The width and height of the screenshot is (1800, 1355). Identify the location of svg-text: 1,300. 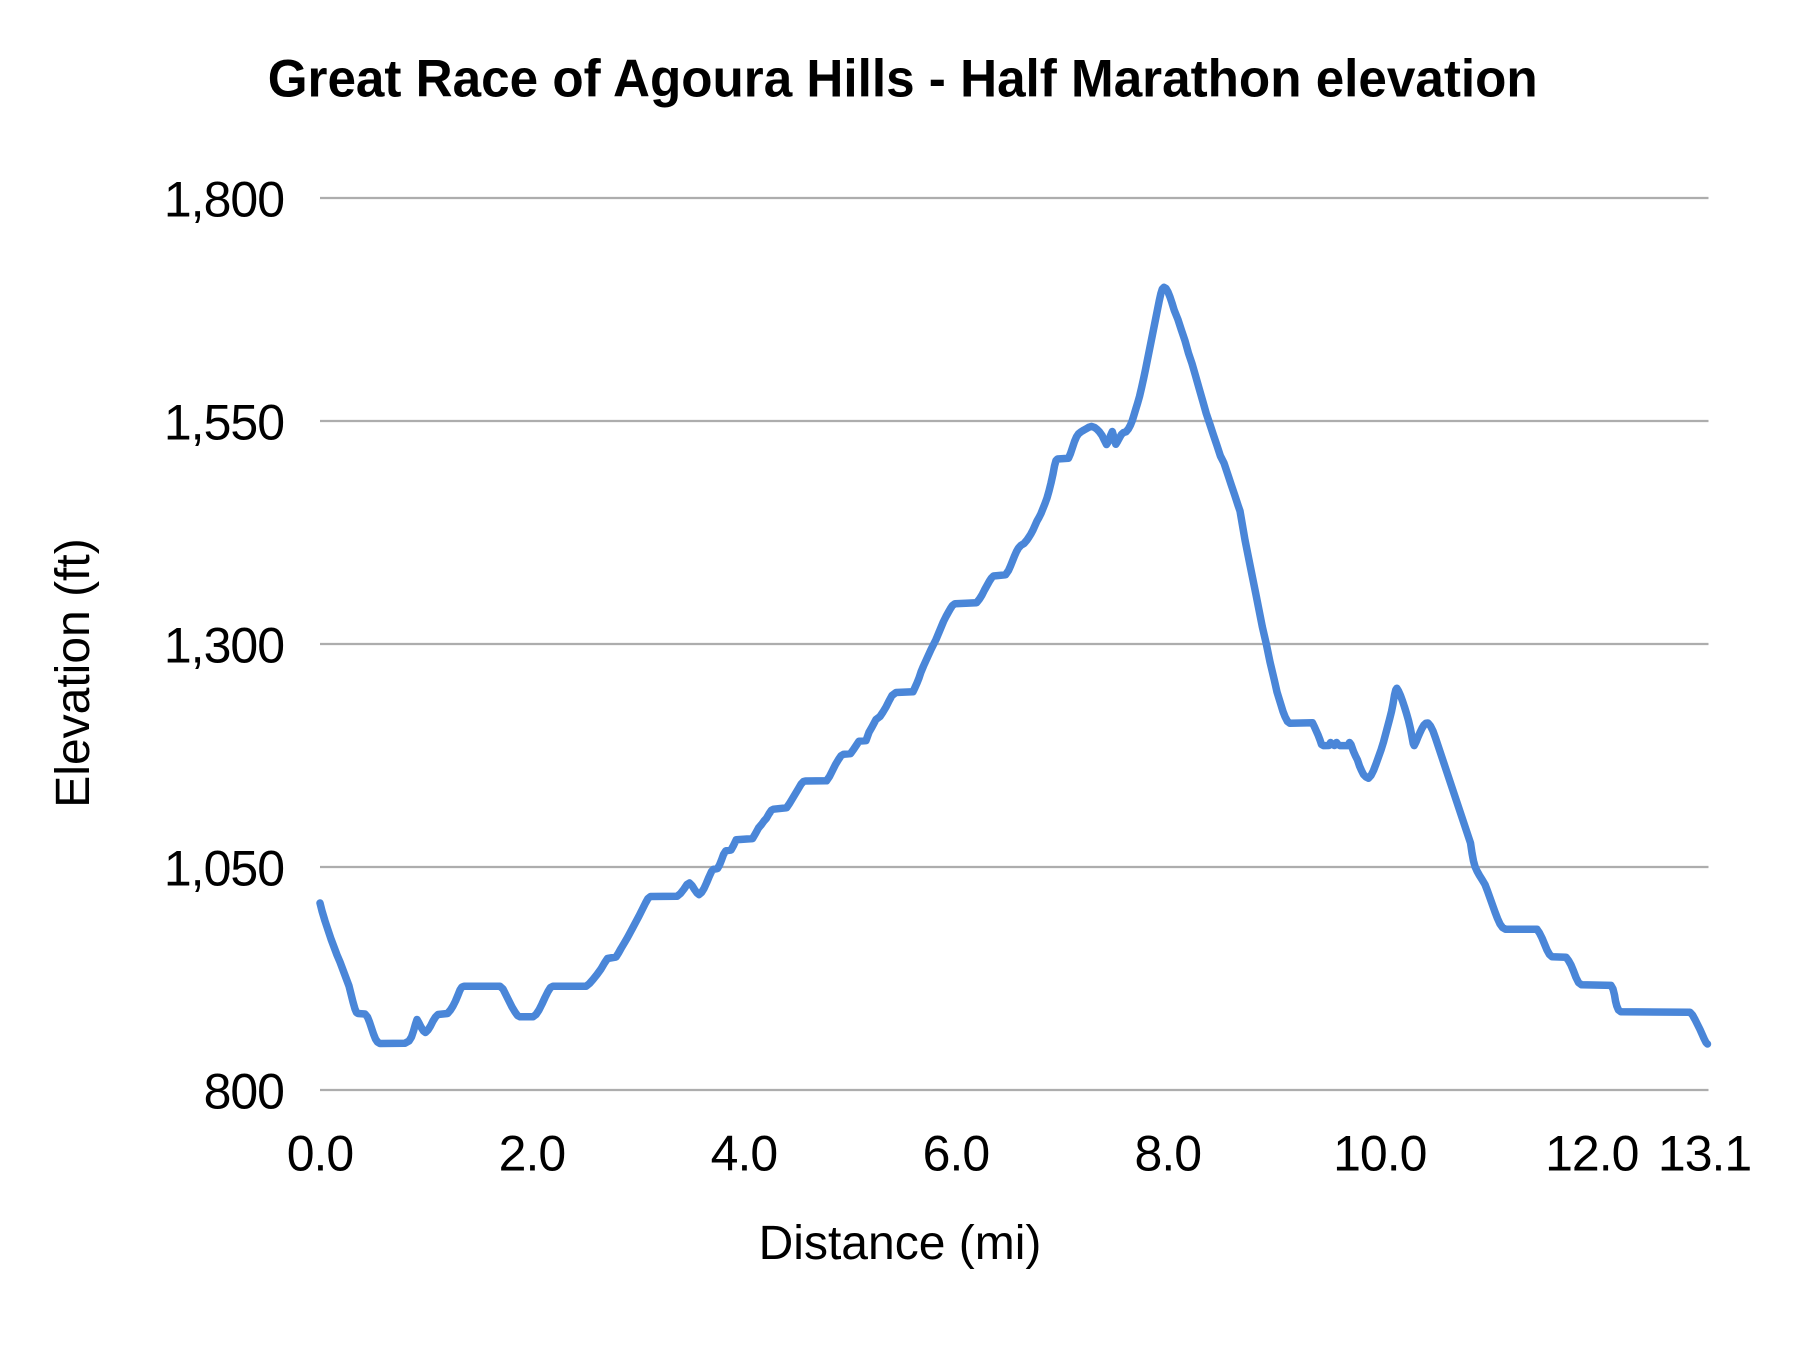
(224, 645).